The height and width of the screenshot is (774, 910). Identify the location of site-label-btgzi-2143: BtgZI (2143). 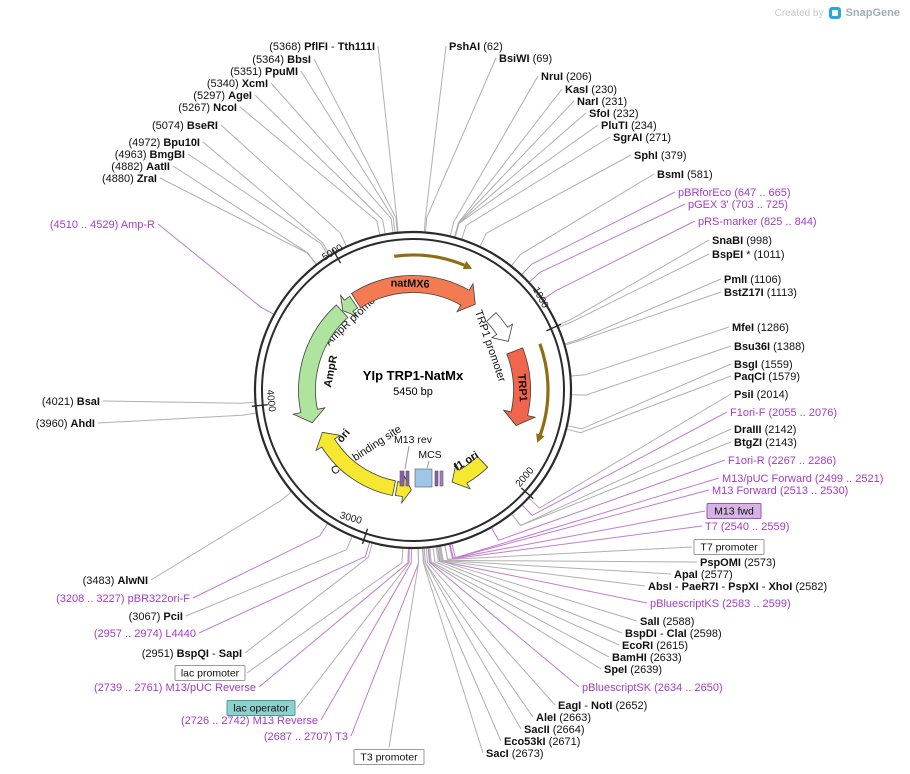
(765, 443).